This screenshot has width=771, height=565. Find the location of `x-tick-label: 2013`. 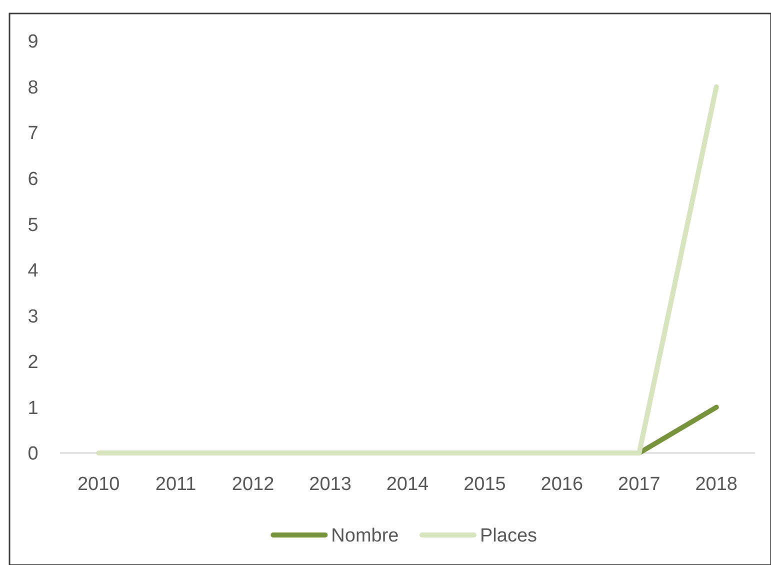

x-tick-label: 2013 is located at coordinates (330, 484).